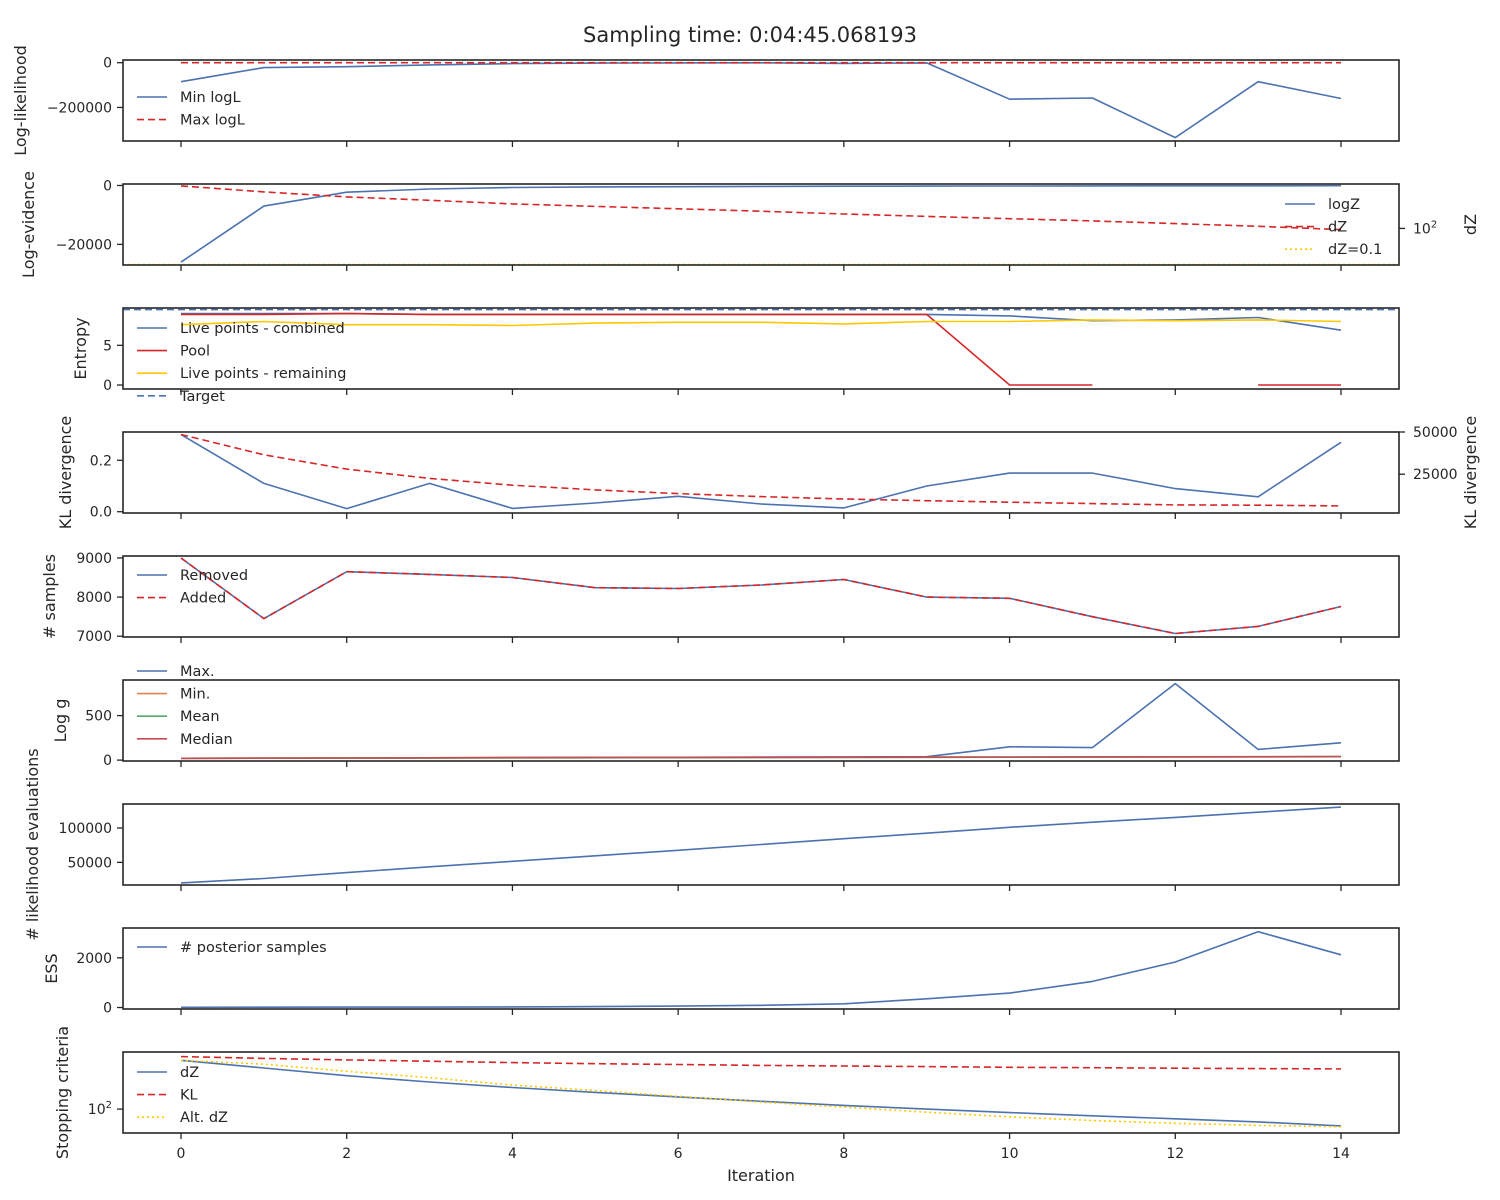 The height and width of the screenshot is (1200, 1500). Describe the element at coordinates (79, 108) in the screenshot. I see `y-tick-label: −200000` at that location.